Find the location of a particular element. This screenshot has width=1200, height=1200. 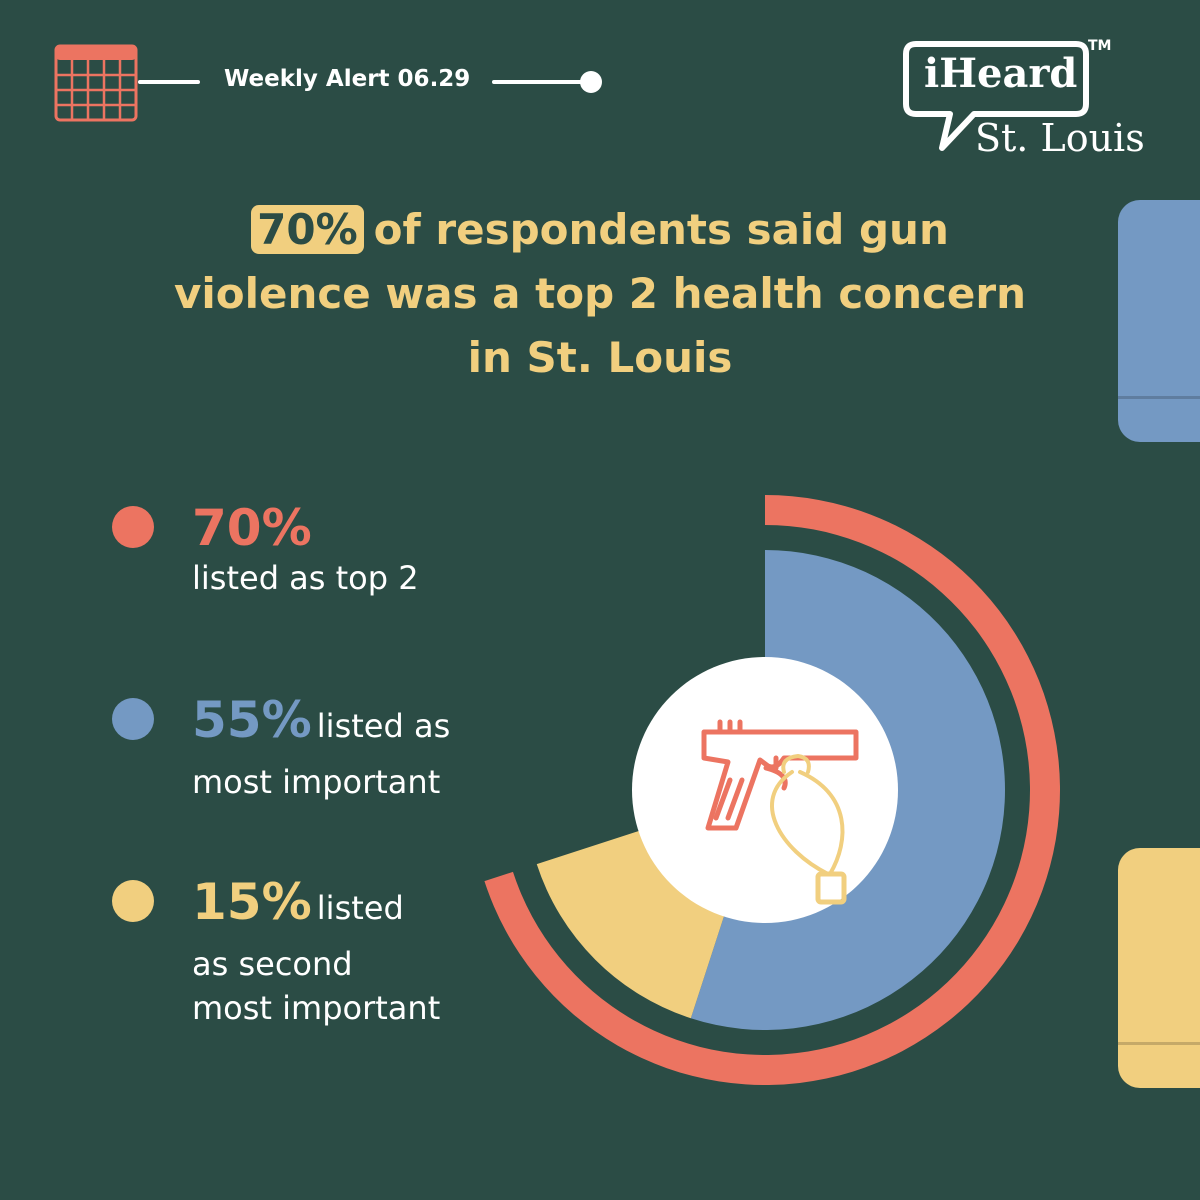

legend-text-second: as second is located at coordinates (272, 964).